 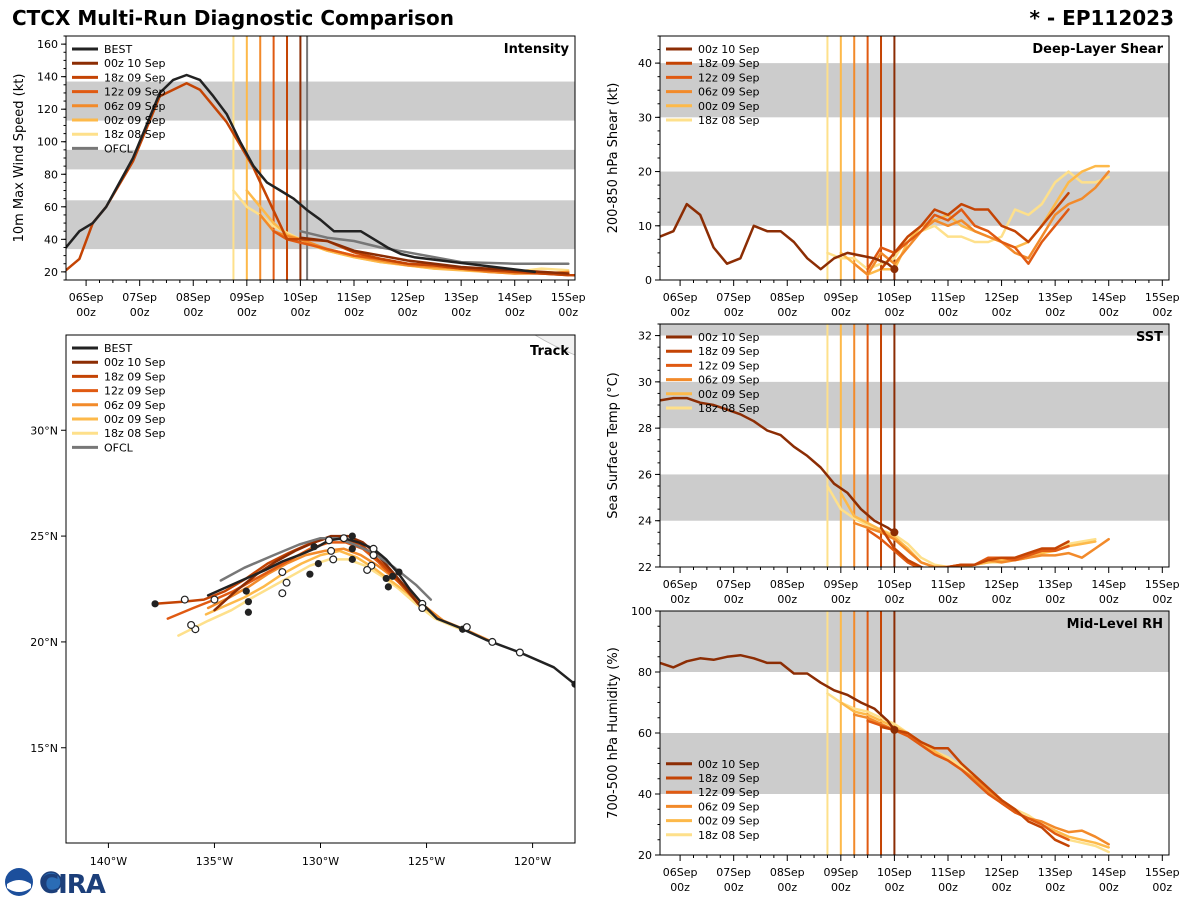 I want to click on x-tick-label: 09Sep, so click(x=840, y=584).